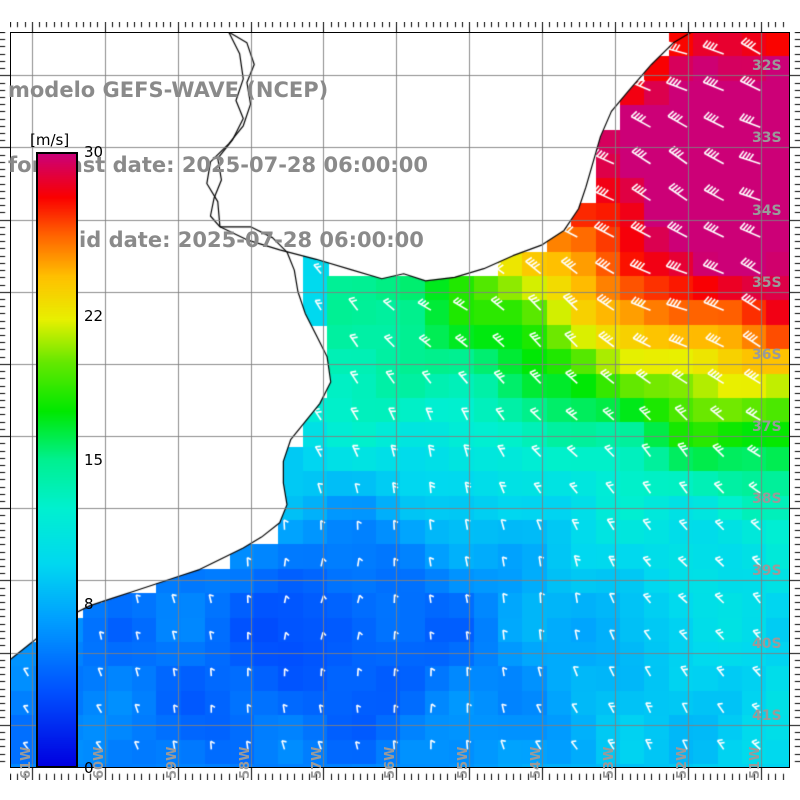 This screenshot has height=800, width=800. What do you see at coordinates (50, 140) in the screenshot?
I see `colorbar-unit-label: [m/s]` at bounding box center [50, 140].